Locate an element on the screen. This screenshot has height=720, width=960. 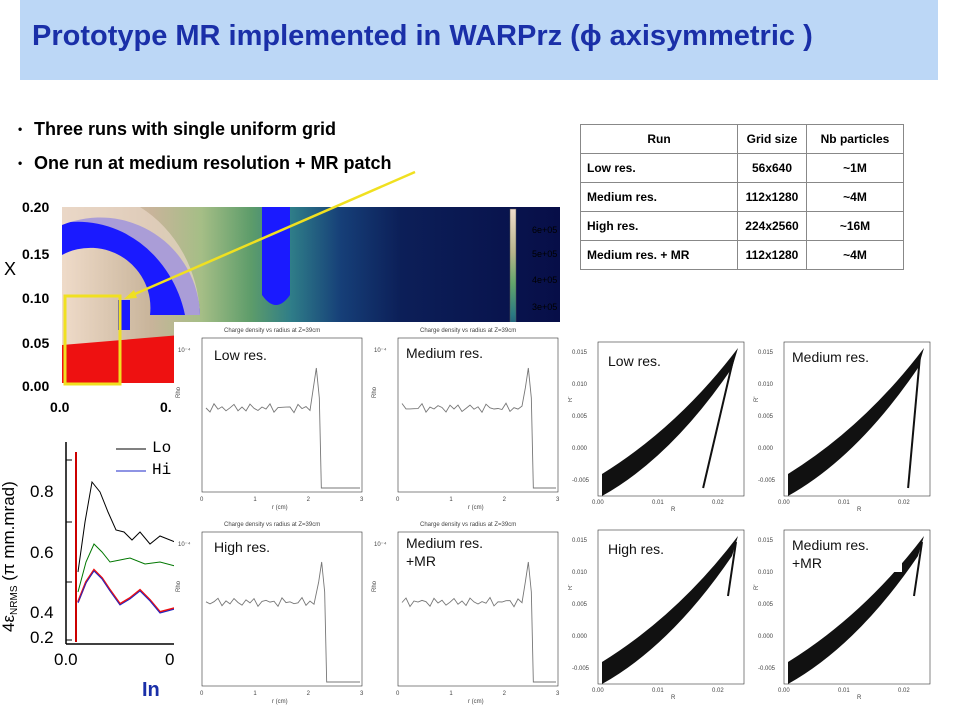
colorbar-tick: 3e+05 is located at coordinates (544, 307).